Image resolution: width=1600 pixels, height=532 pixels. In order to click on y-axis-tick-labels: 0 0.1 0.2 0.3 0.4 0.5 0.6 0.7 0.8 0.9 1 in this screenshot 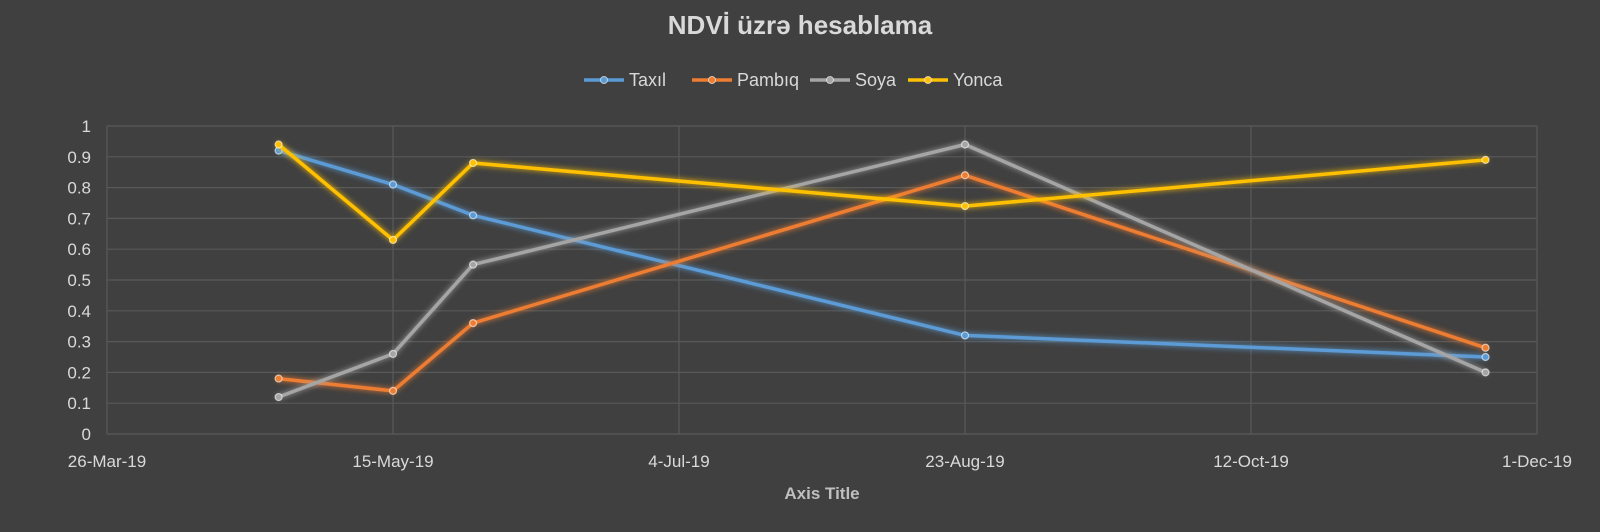, I will do `click(79, 280)`.